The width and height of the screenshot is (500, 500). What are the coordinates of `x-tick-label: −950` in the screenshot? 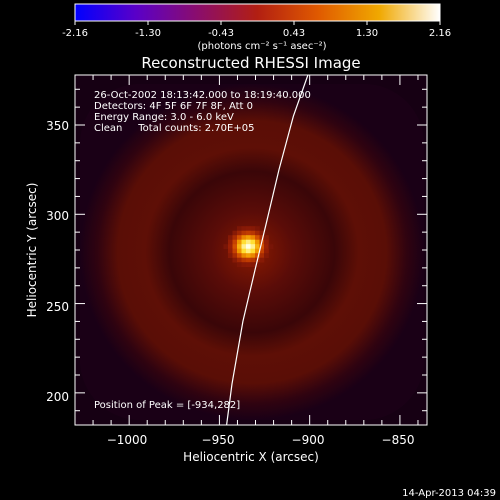 It's located at (218, 440).